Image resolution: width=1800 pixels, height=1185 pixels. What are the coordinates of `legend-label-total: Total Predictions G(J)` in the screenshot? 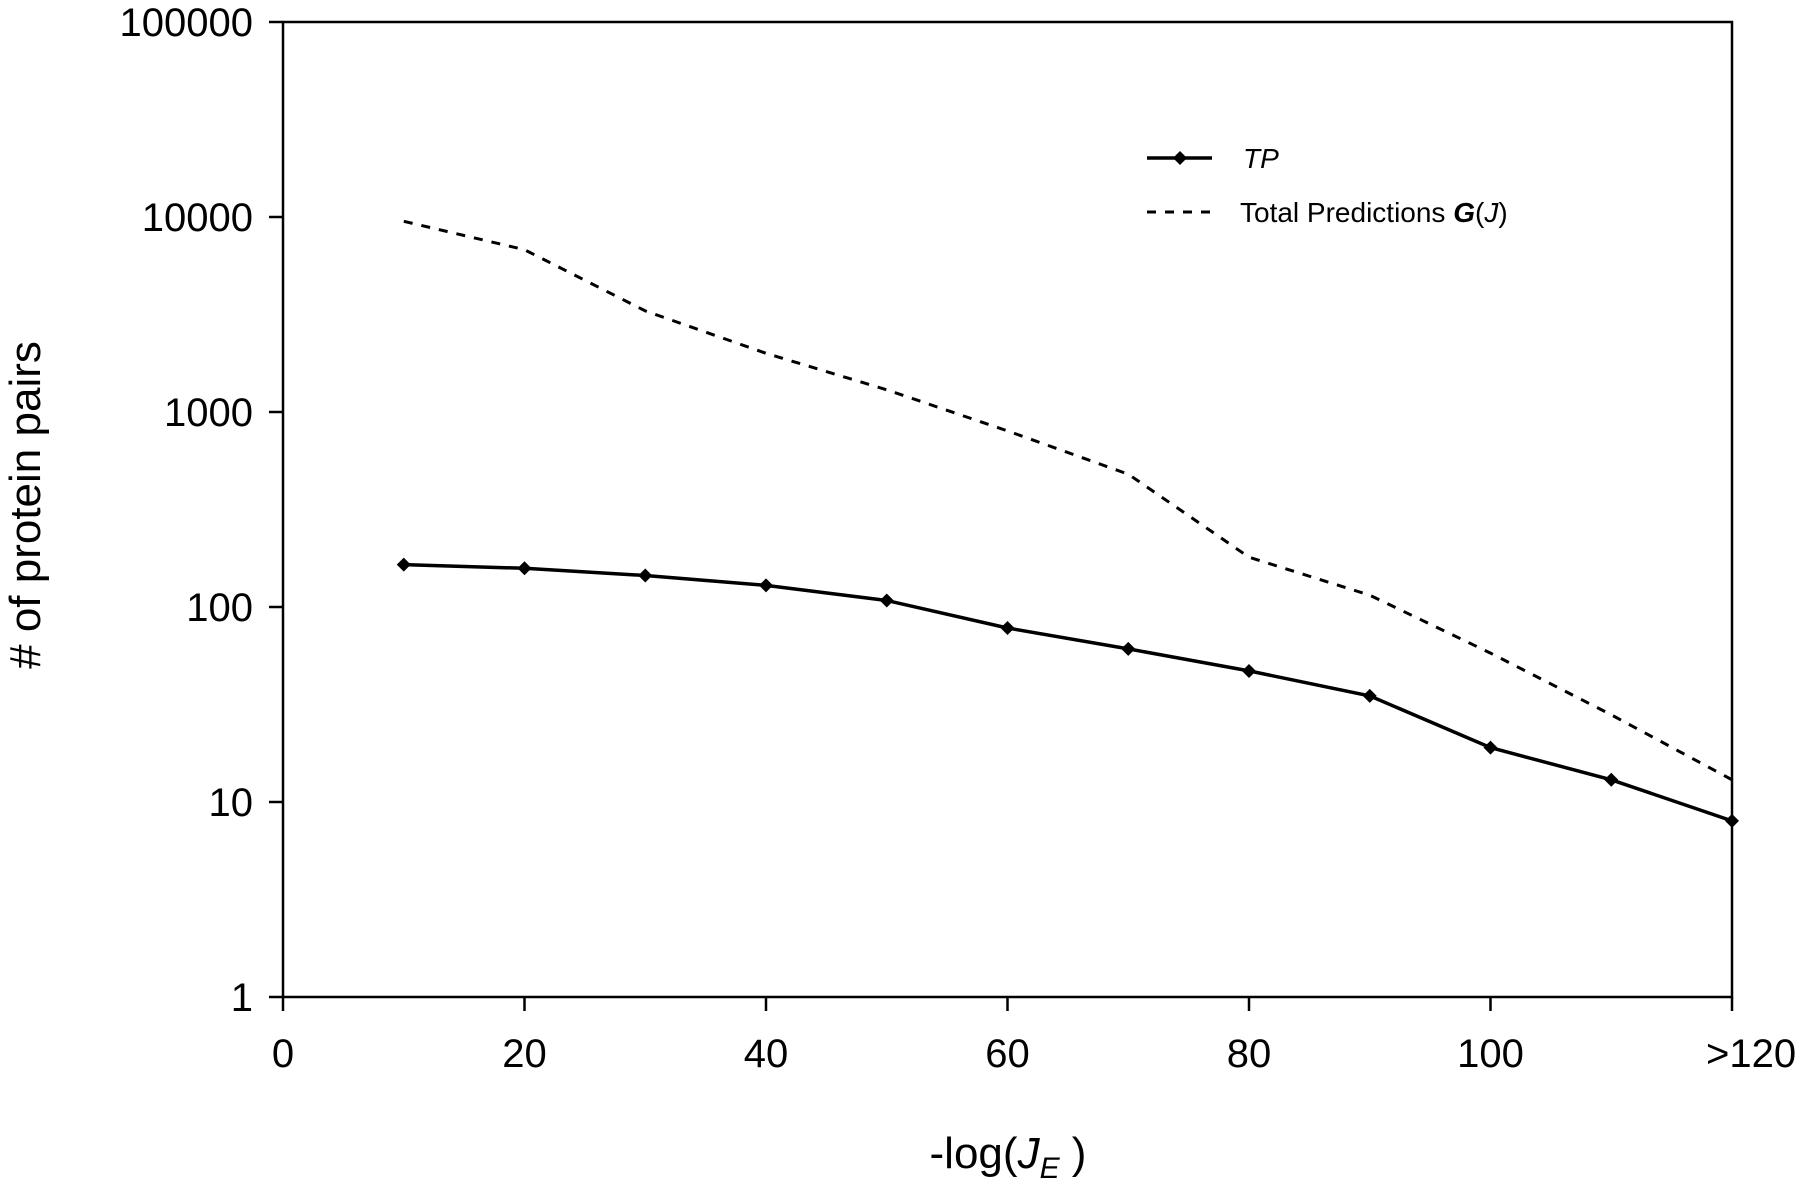 It's located at (1374, 212).